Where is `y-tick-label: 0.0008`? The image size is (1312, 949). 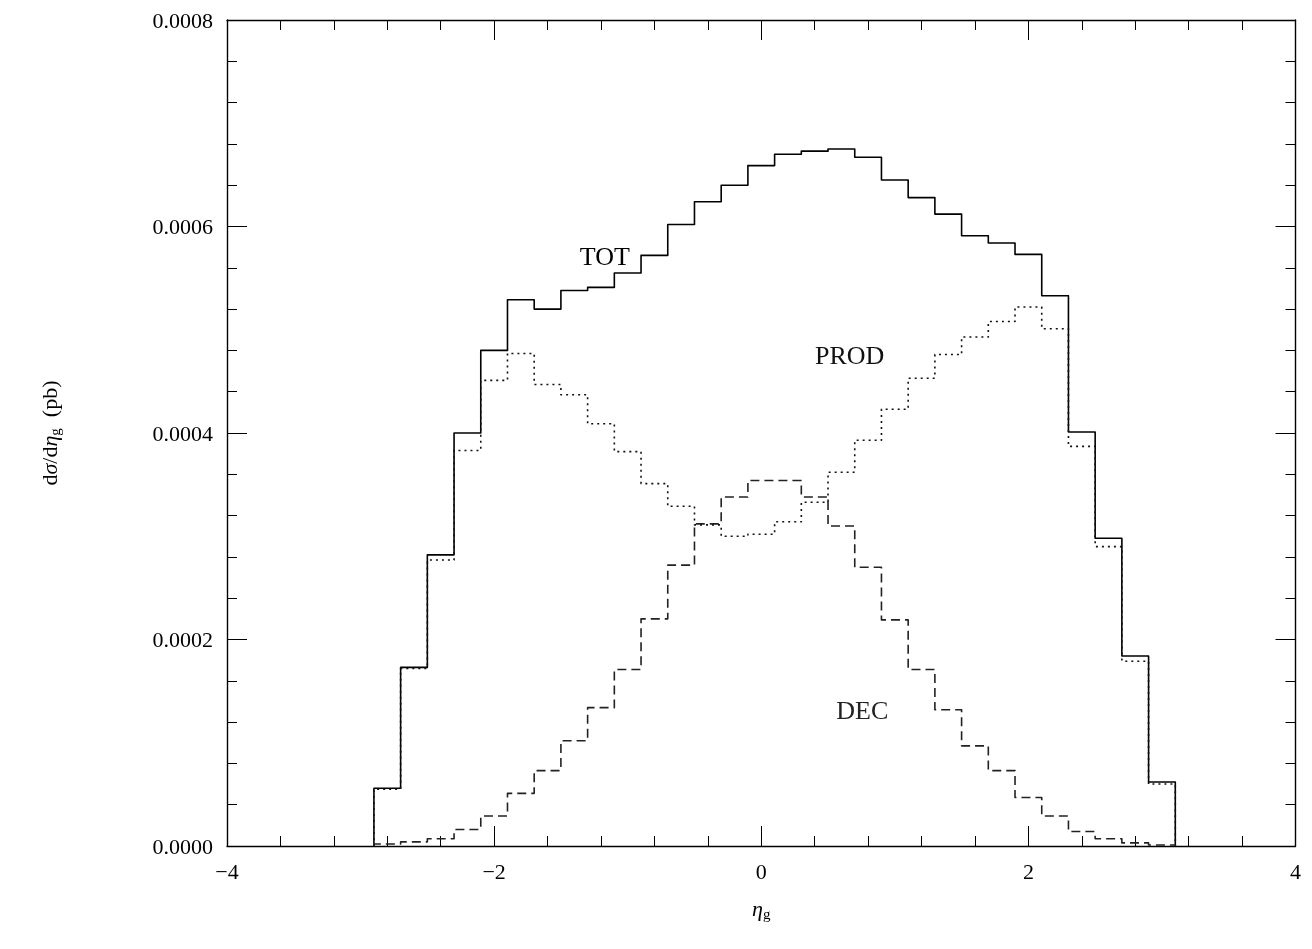
y-tick-label: 0.0008 is located at coordinates (182, 20).